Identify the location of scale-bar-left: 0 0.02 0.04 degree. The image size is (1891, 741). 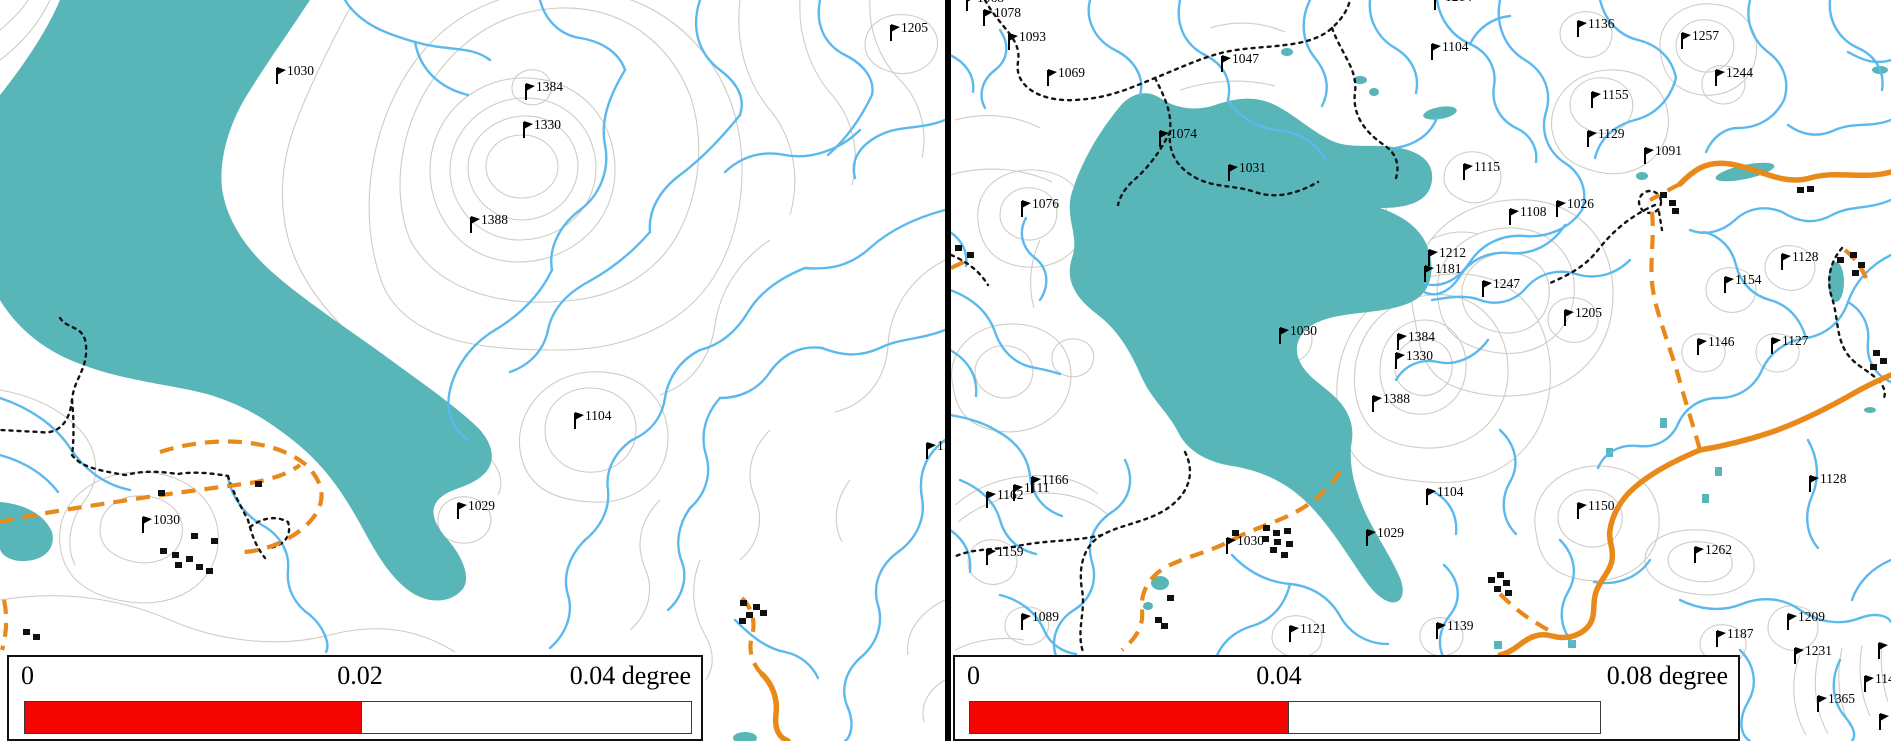
(355, 698).